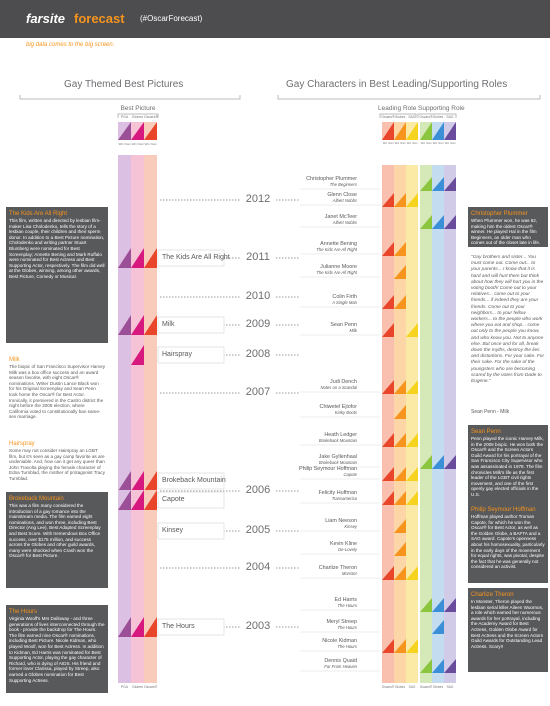 The image size is (550, 706). I want to click on actor-film: Milk, so click(353, 330).